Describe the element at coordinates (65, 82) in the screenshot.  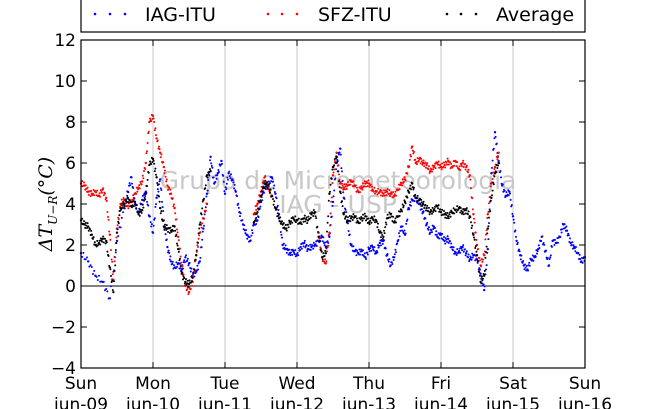
I see `y-tick-label: 10` at that location.